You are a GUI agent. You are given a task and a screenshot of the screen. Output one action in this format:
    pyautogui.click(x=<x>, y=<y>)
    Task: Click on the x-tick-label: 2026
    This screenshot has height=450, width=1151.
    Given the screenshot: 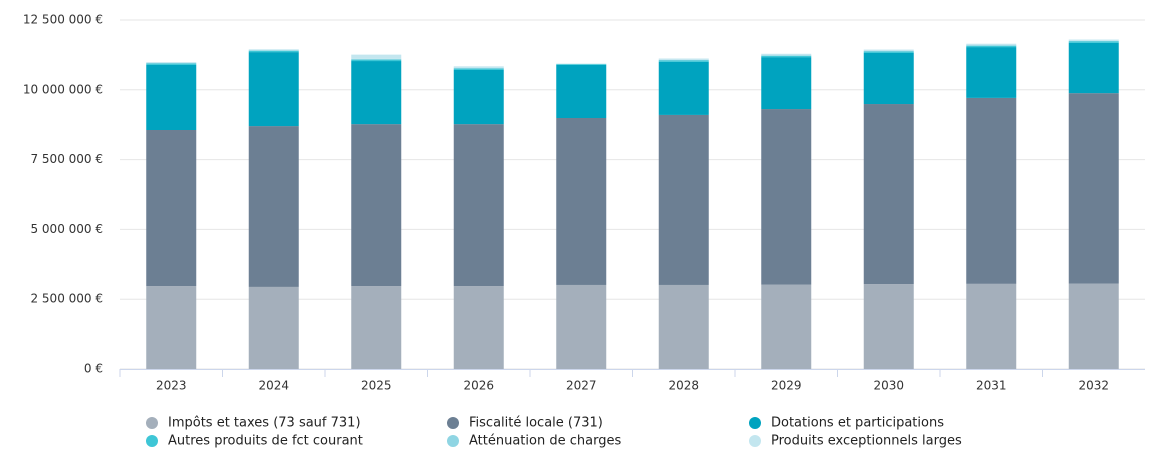 What is the action you would take?
    pyautogui.click(x=478, y=386)
    